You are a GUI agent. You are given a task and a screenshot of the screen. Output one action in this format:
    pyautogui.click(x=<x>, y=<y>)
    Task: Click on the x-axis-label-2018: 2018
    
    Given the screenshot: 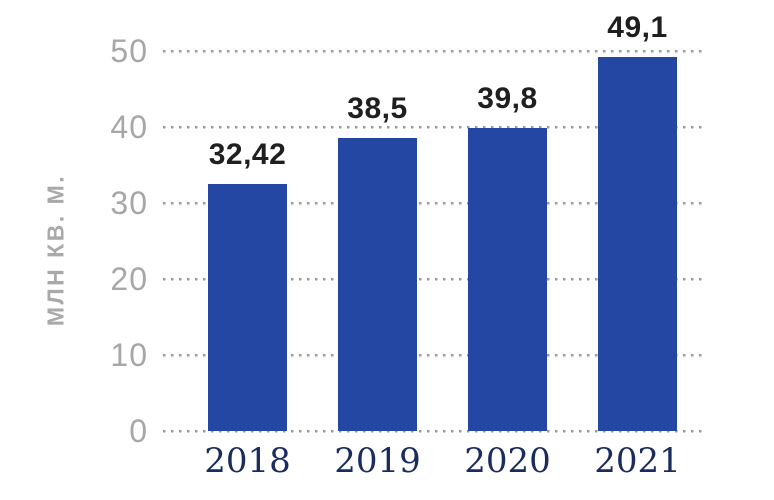 What is the action you would take?
    pyautogui.click(x=247, y=461)
    